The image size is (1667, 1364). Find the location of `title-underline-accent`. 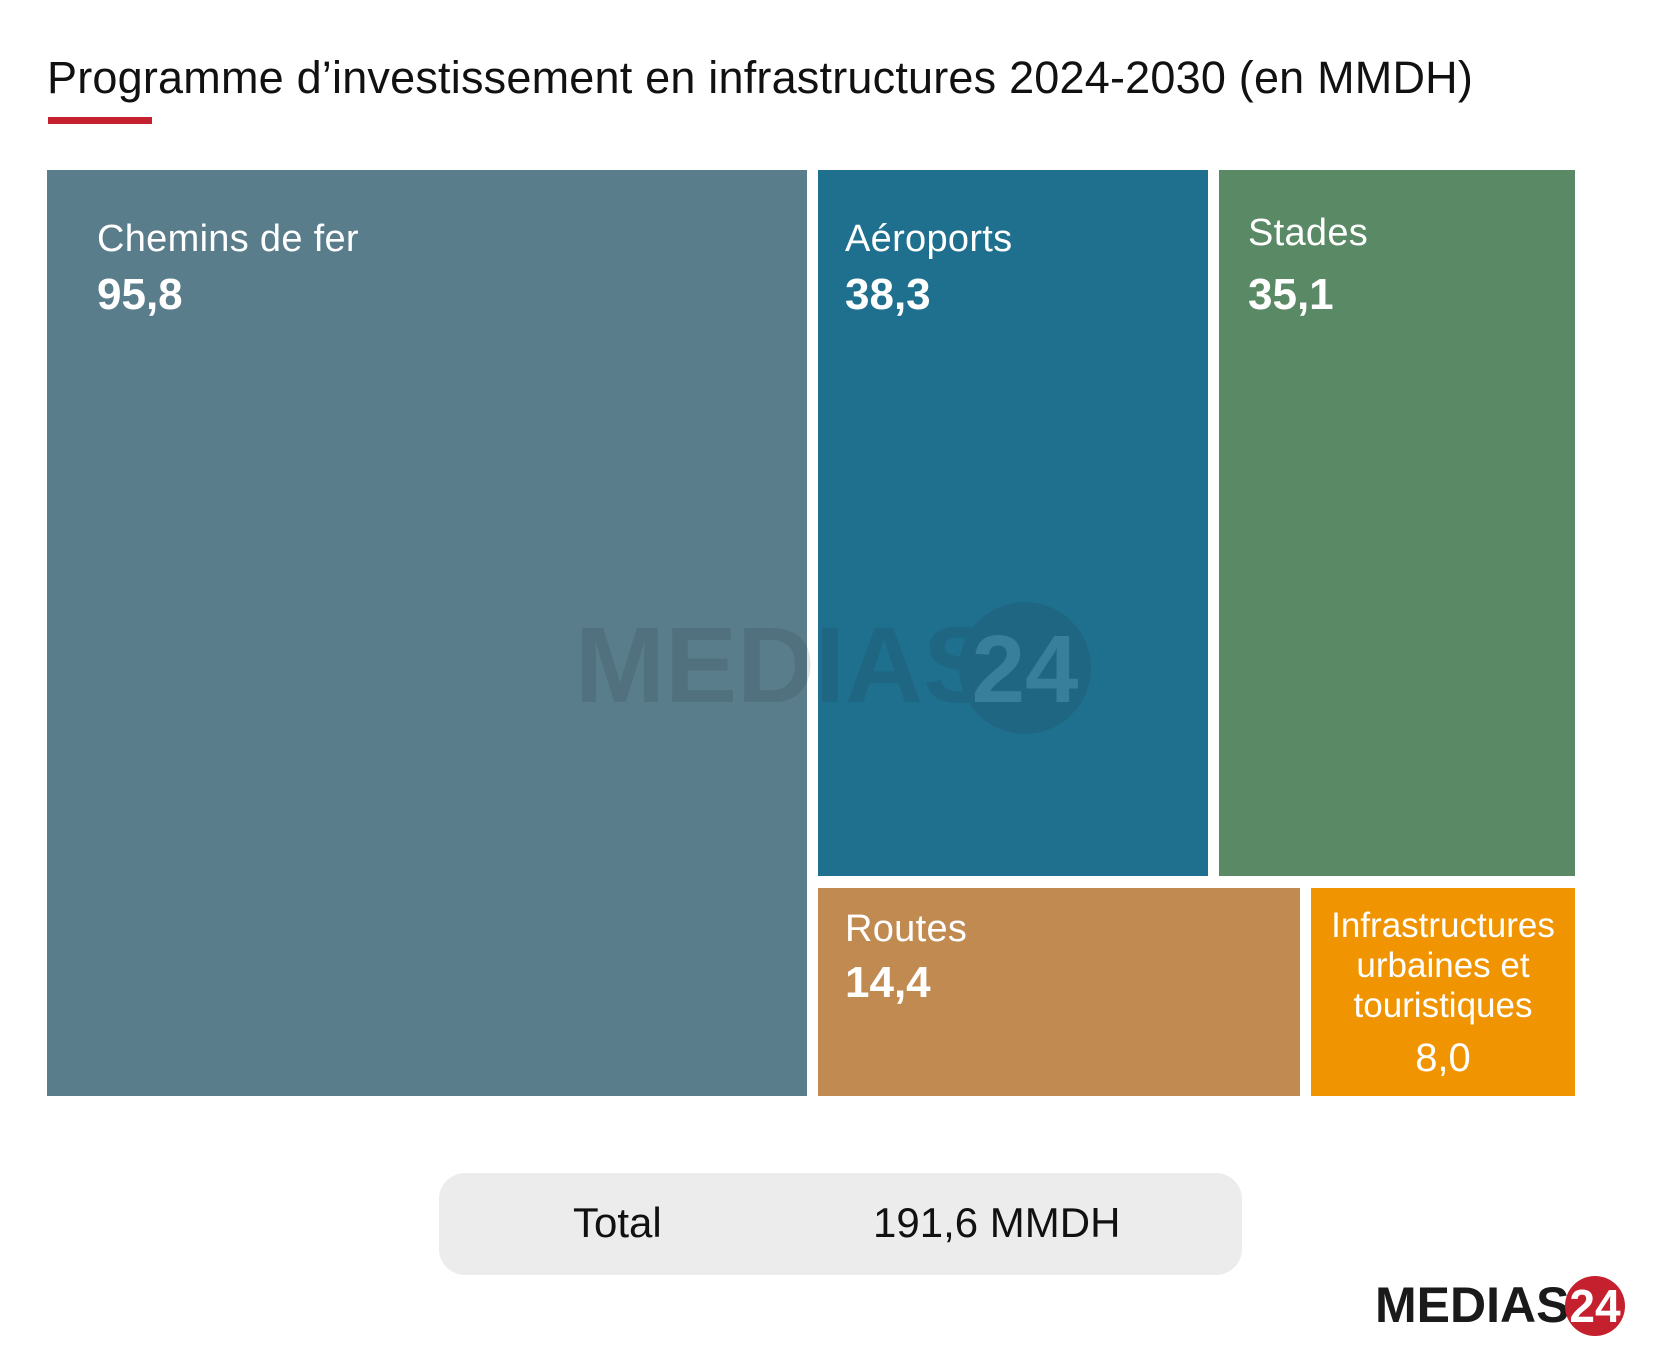

title-underline-accent is located at coordinates (100, 120).